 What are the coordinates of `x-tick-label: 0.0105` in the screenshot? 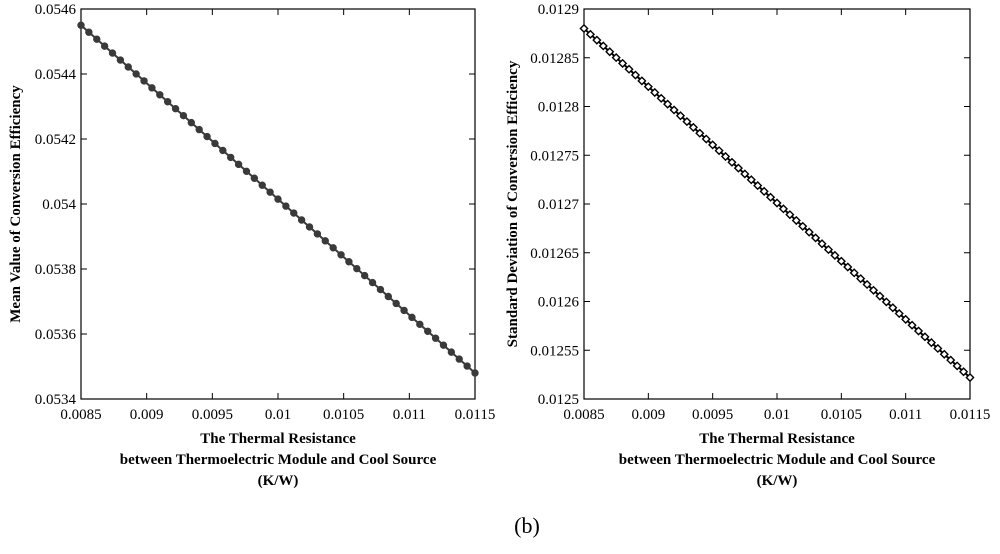 It's located at (841, 415).